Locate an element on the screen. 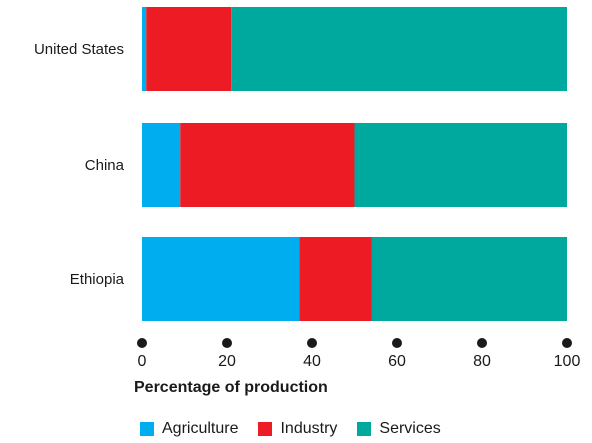  x-tick-label: 100 is located at coordinates (567, 361).